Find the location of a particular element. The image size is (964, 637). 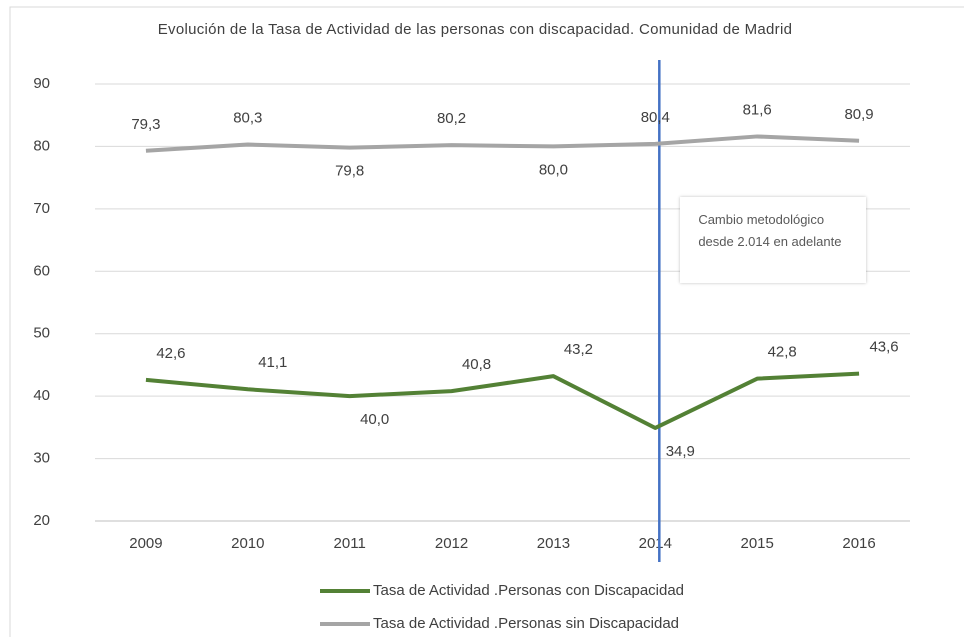

y-tick-label: 40 is located at coordinates (41, 395).